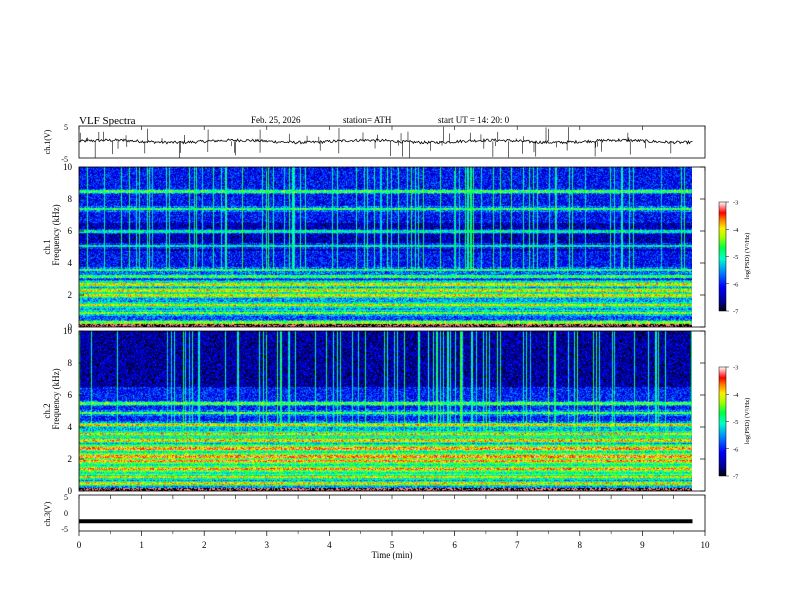 This screenshot has width=792, height=612. What do you see at coordinates (66, 127) in the screenshot?
I see `ch1-ytick-top: 5` at bounding box center [66, 127].